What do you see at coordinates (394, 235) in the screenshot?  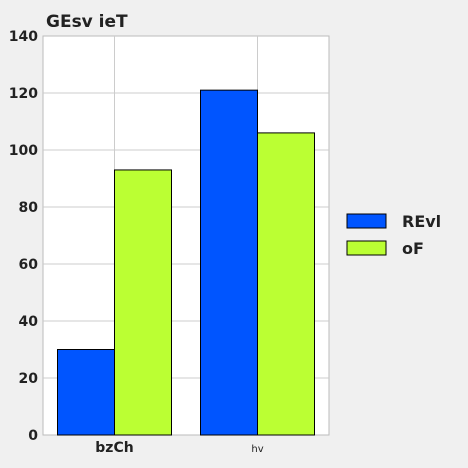 I see `legend: REvl oF` at bounding box center [394, 235].